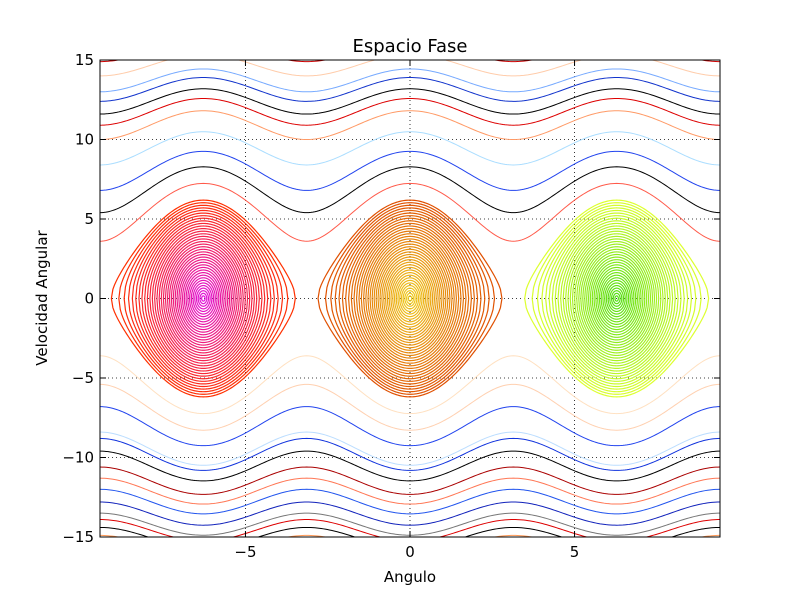  I want to click on y-tick-label: 10, so click(84, 140).